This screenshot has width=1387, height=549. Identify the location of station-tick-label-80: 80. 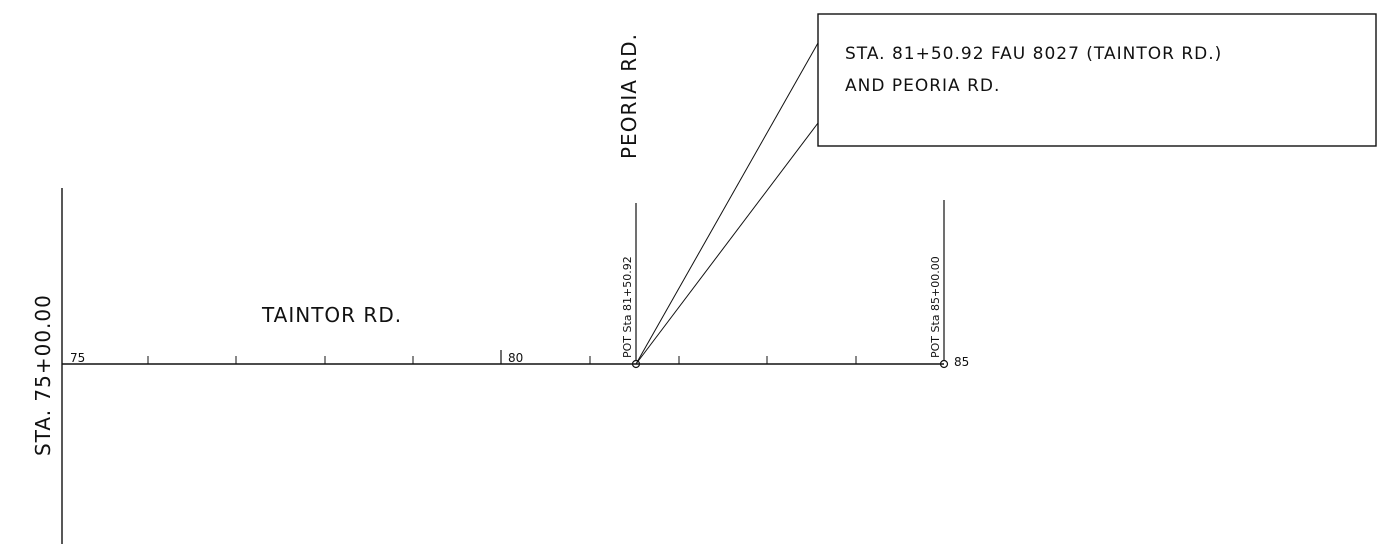
(515, 358).